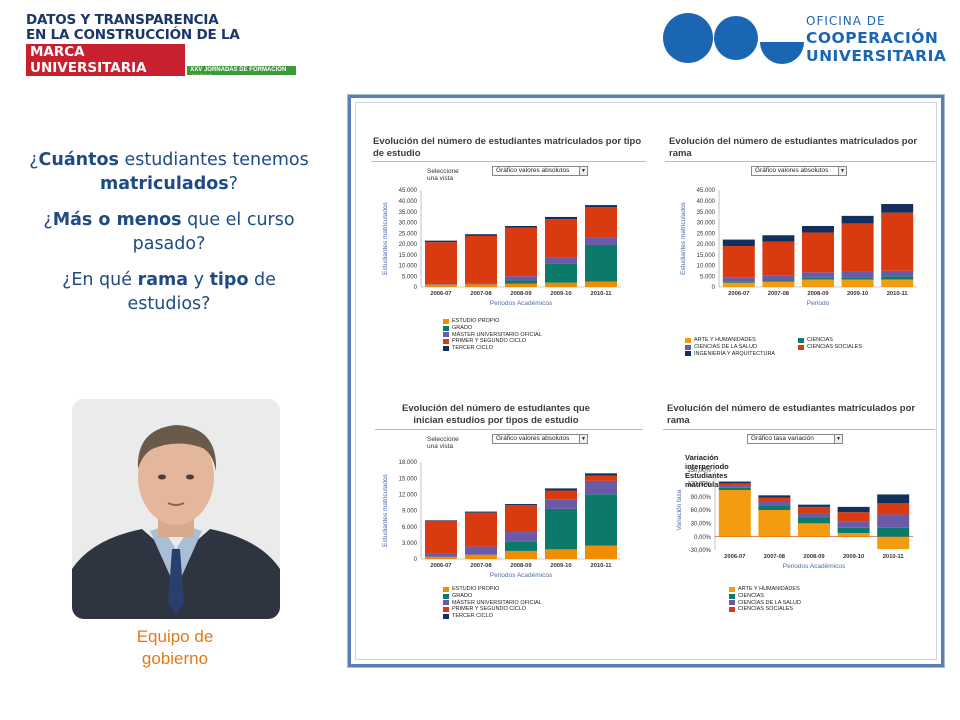 Image resolution: width=960 pixels, height=720 pixels. Describe the element at coordinates (497, 602) in the screenshot. I see `legend-label: MÁSTER UNIVERSITARIO OFICIAL` at that location.